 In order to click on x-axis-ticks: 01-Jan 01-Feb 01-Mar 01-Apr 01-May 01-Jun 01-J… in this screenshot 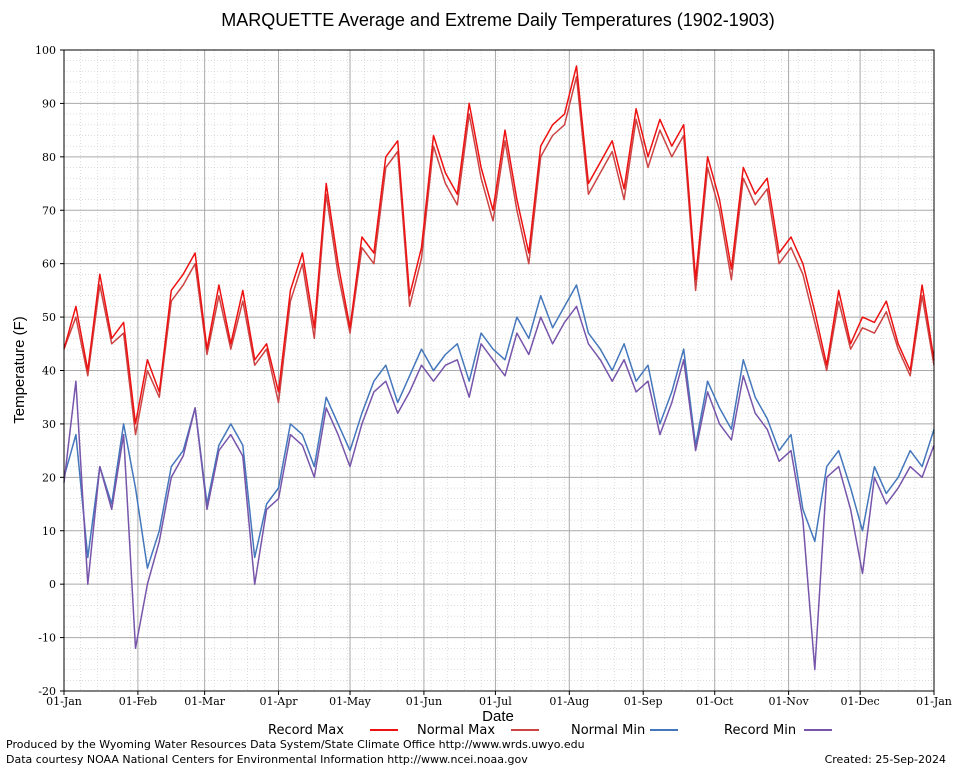, I will do `click(499, 699)`.